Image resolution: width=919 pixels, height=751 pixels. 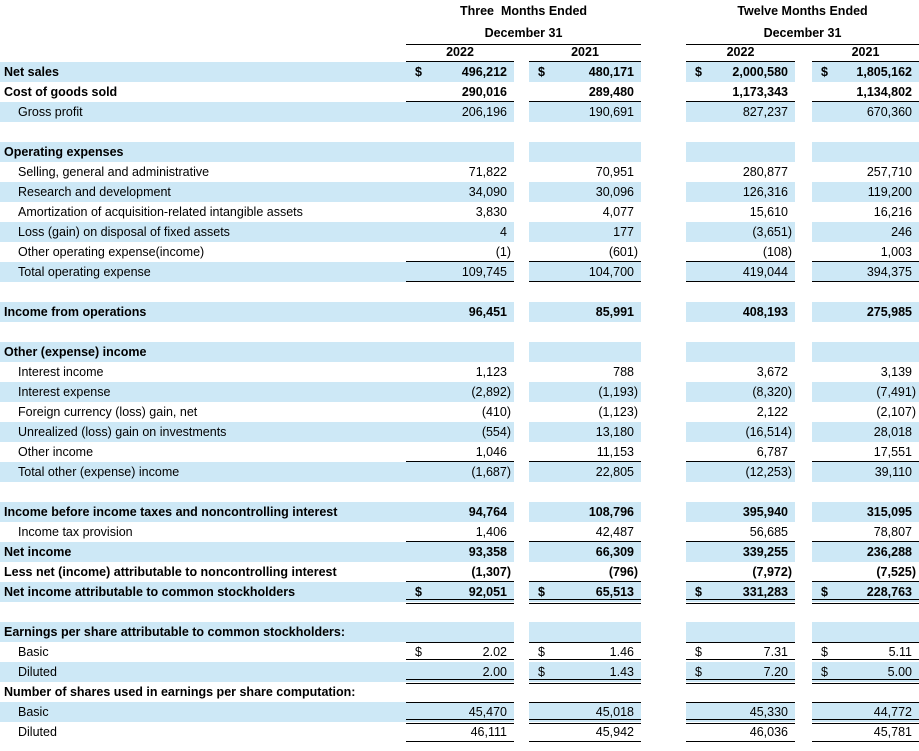 I want to click on value: 70,951, so click(x=614, y=172).